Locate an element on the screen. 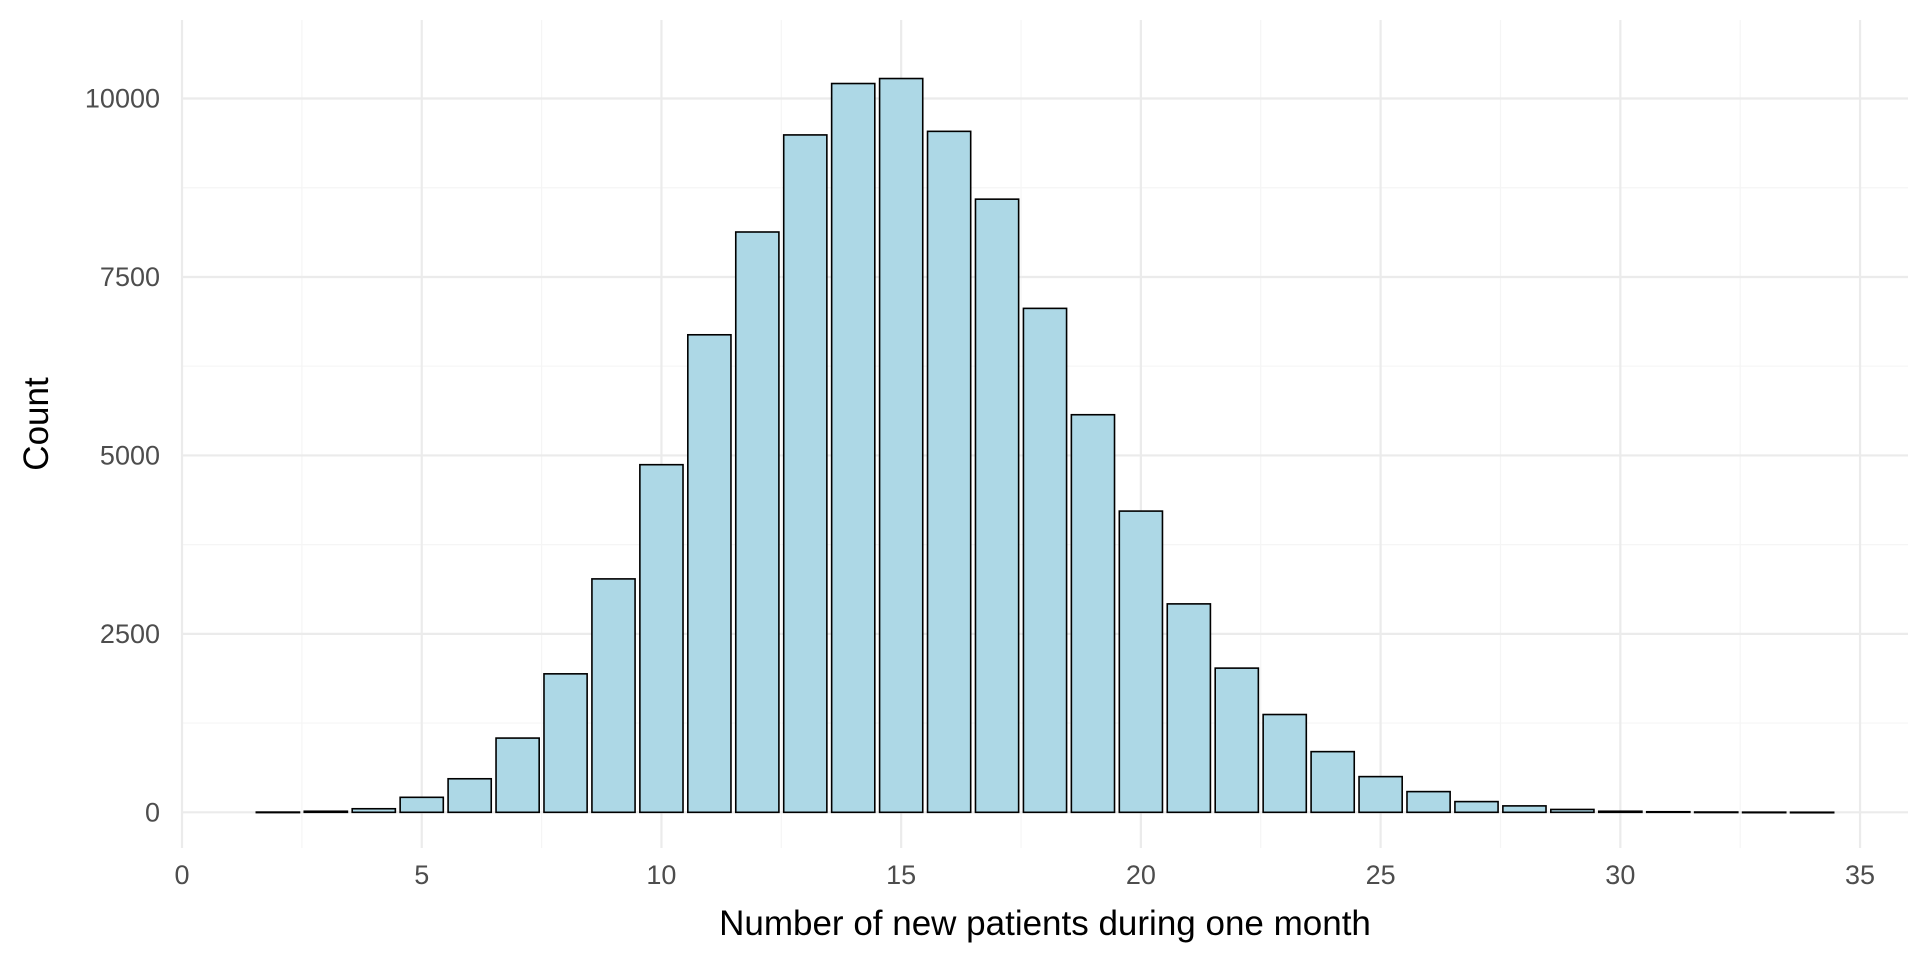 This screenshot has height=960, width=1920. y-tick-label: 10000 is located at coordinates (122, 99).